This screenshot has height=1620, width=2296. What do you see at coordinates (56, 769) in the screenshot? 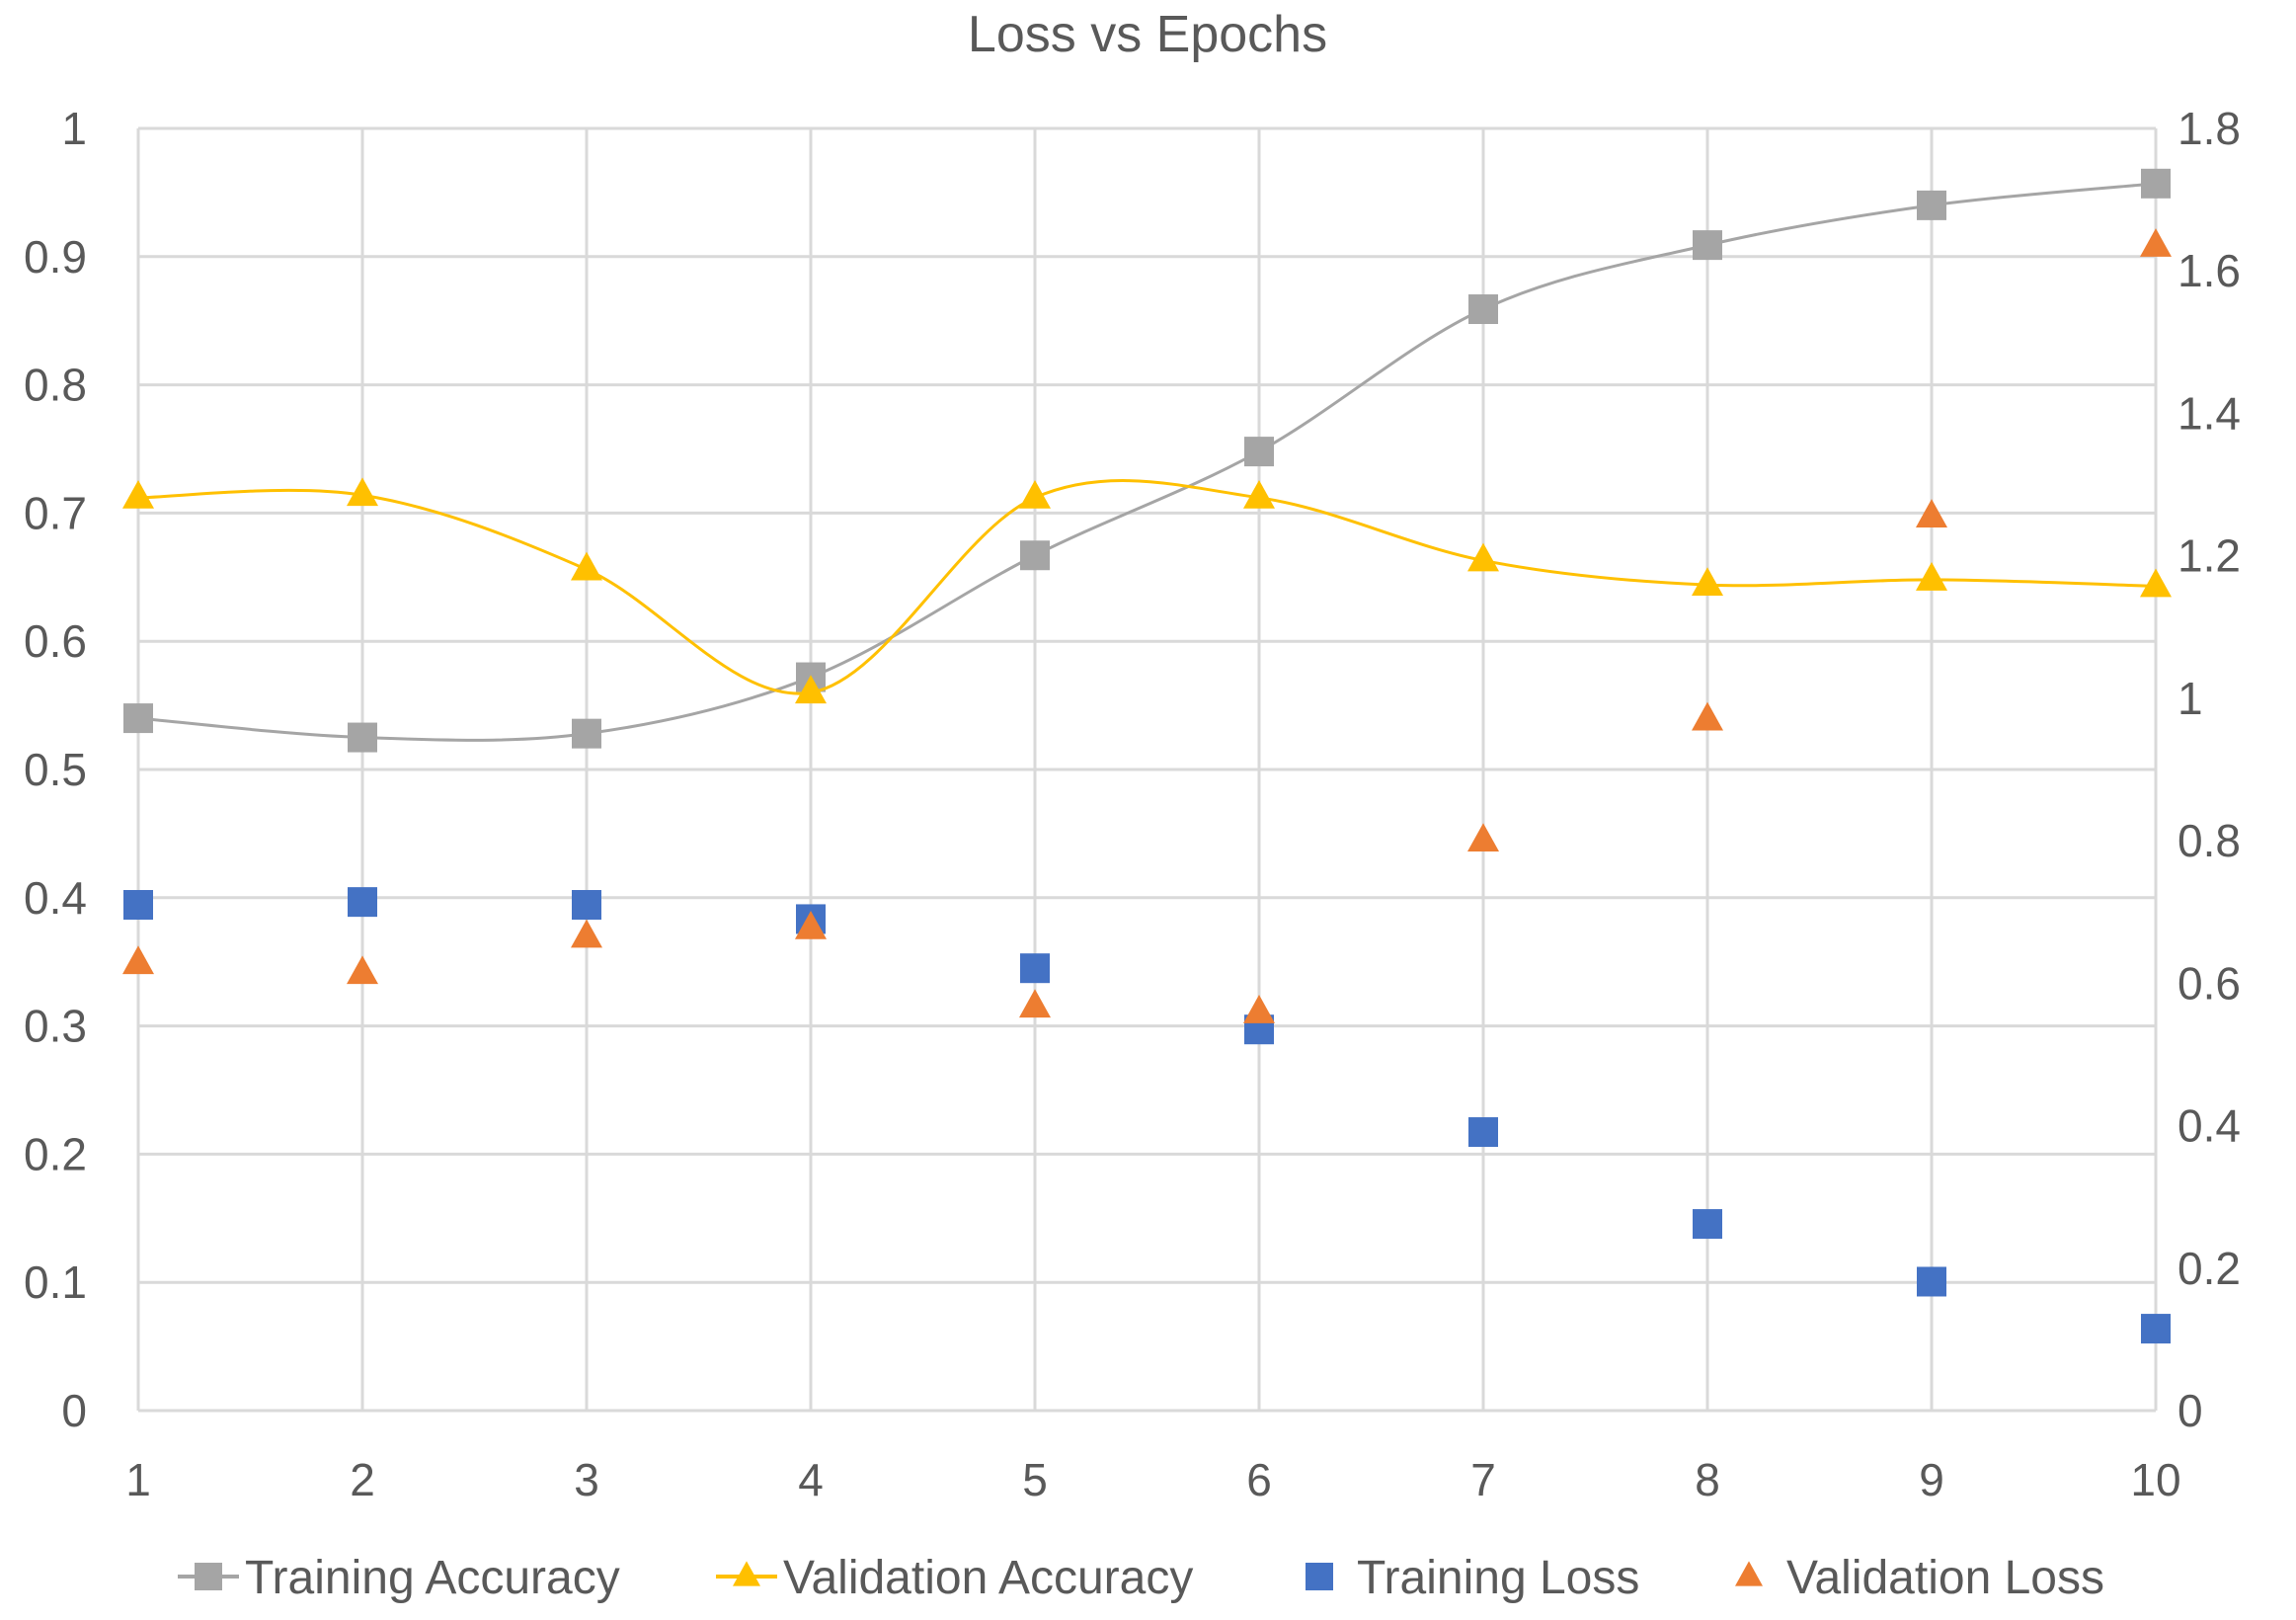
I see `left-axis-tick-label: 0.5` at bounding box center [56, 769].